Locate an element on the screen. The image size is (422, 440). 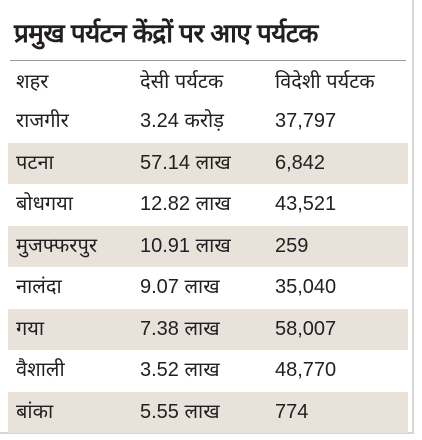
table-cell: 774 is located at coordinates (292, 411).